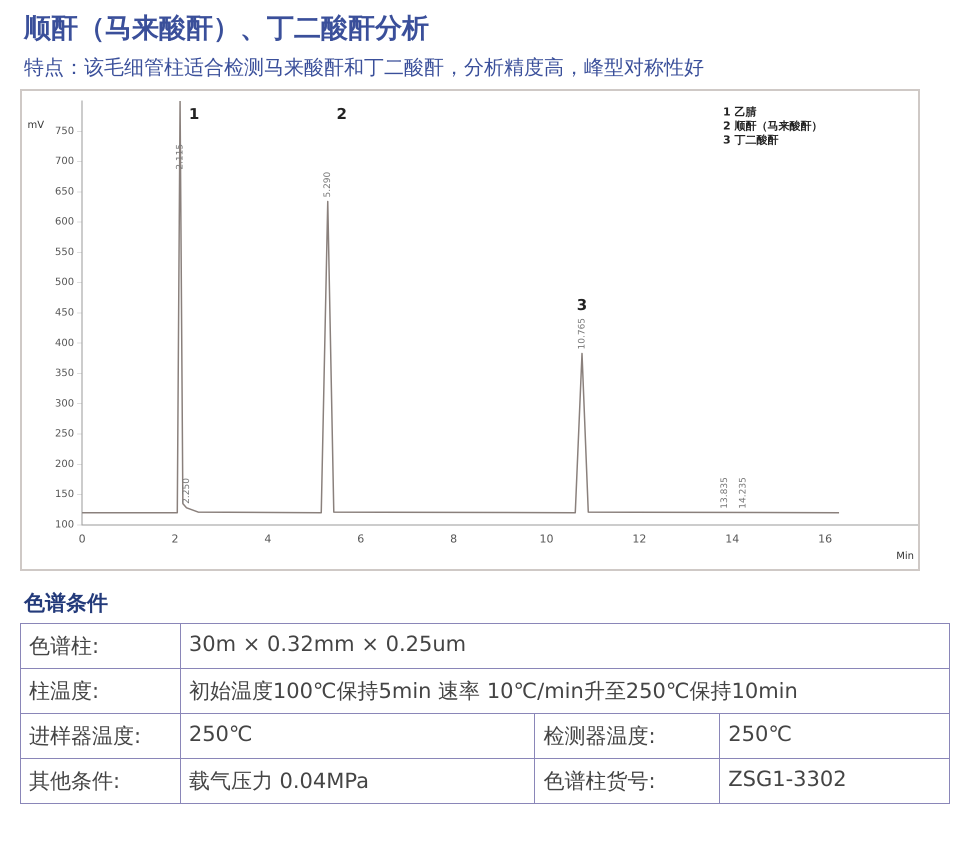 This screenshot has width=963, height=860. Describe the element at coordinates (739, 111) in the screenshot. I see `annotation: 1 乙腈` at that location.